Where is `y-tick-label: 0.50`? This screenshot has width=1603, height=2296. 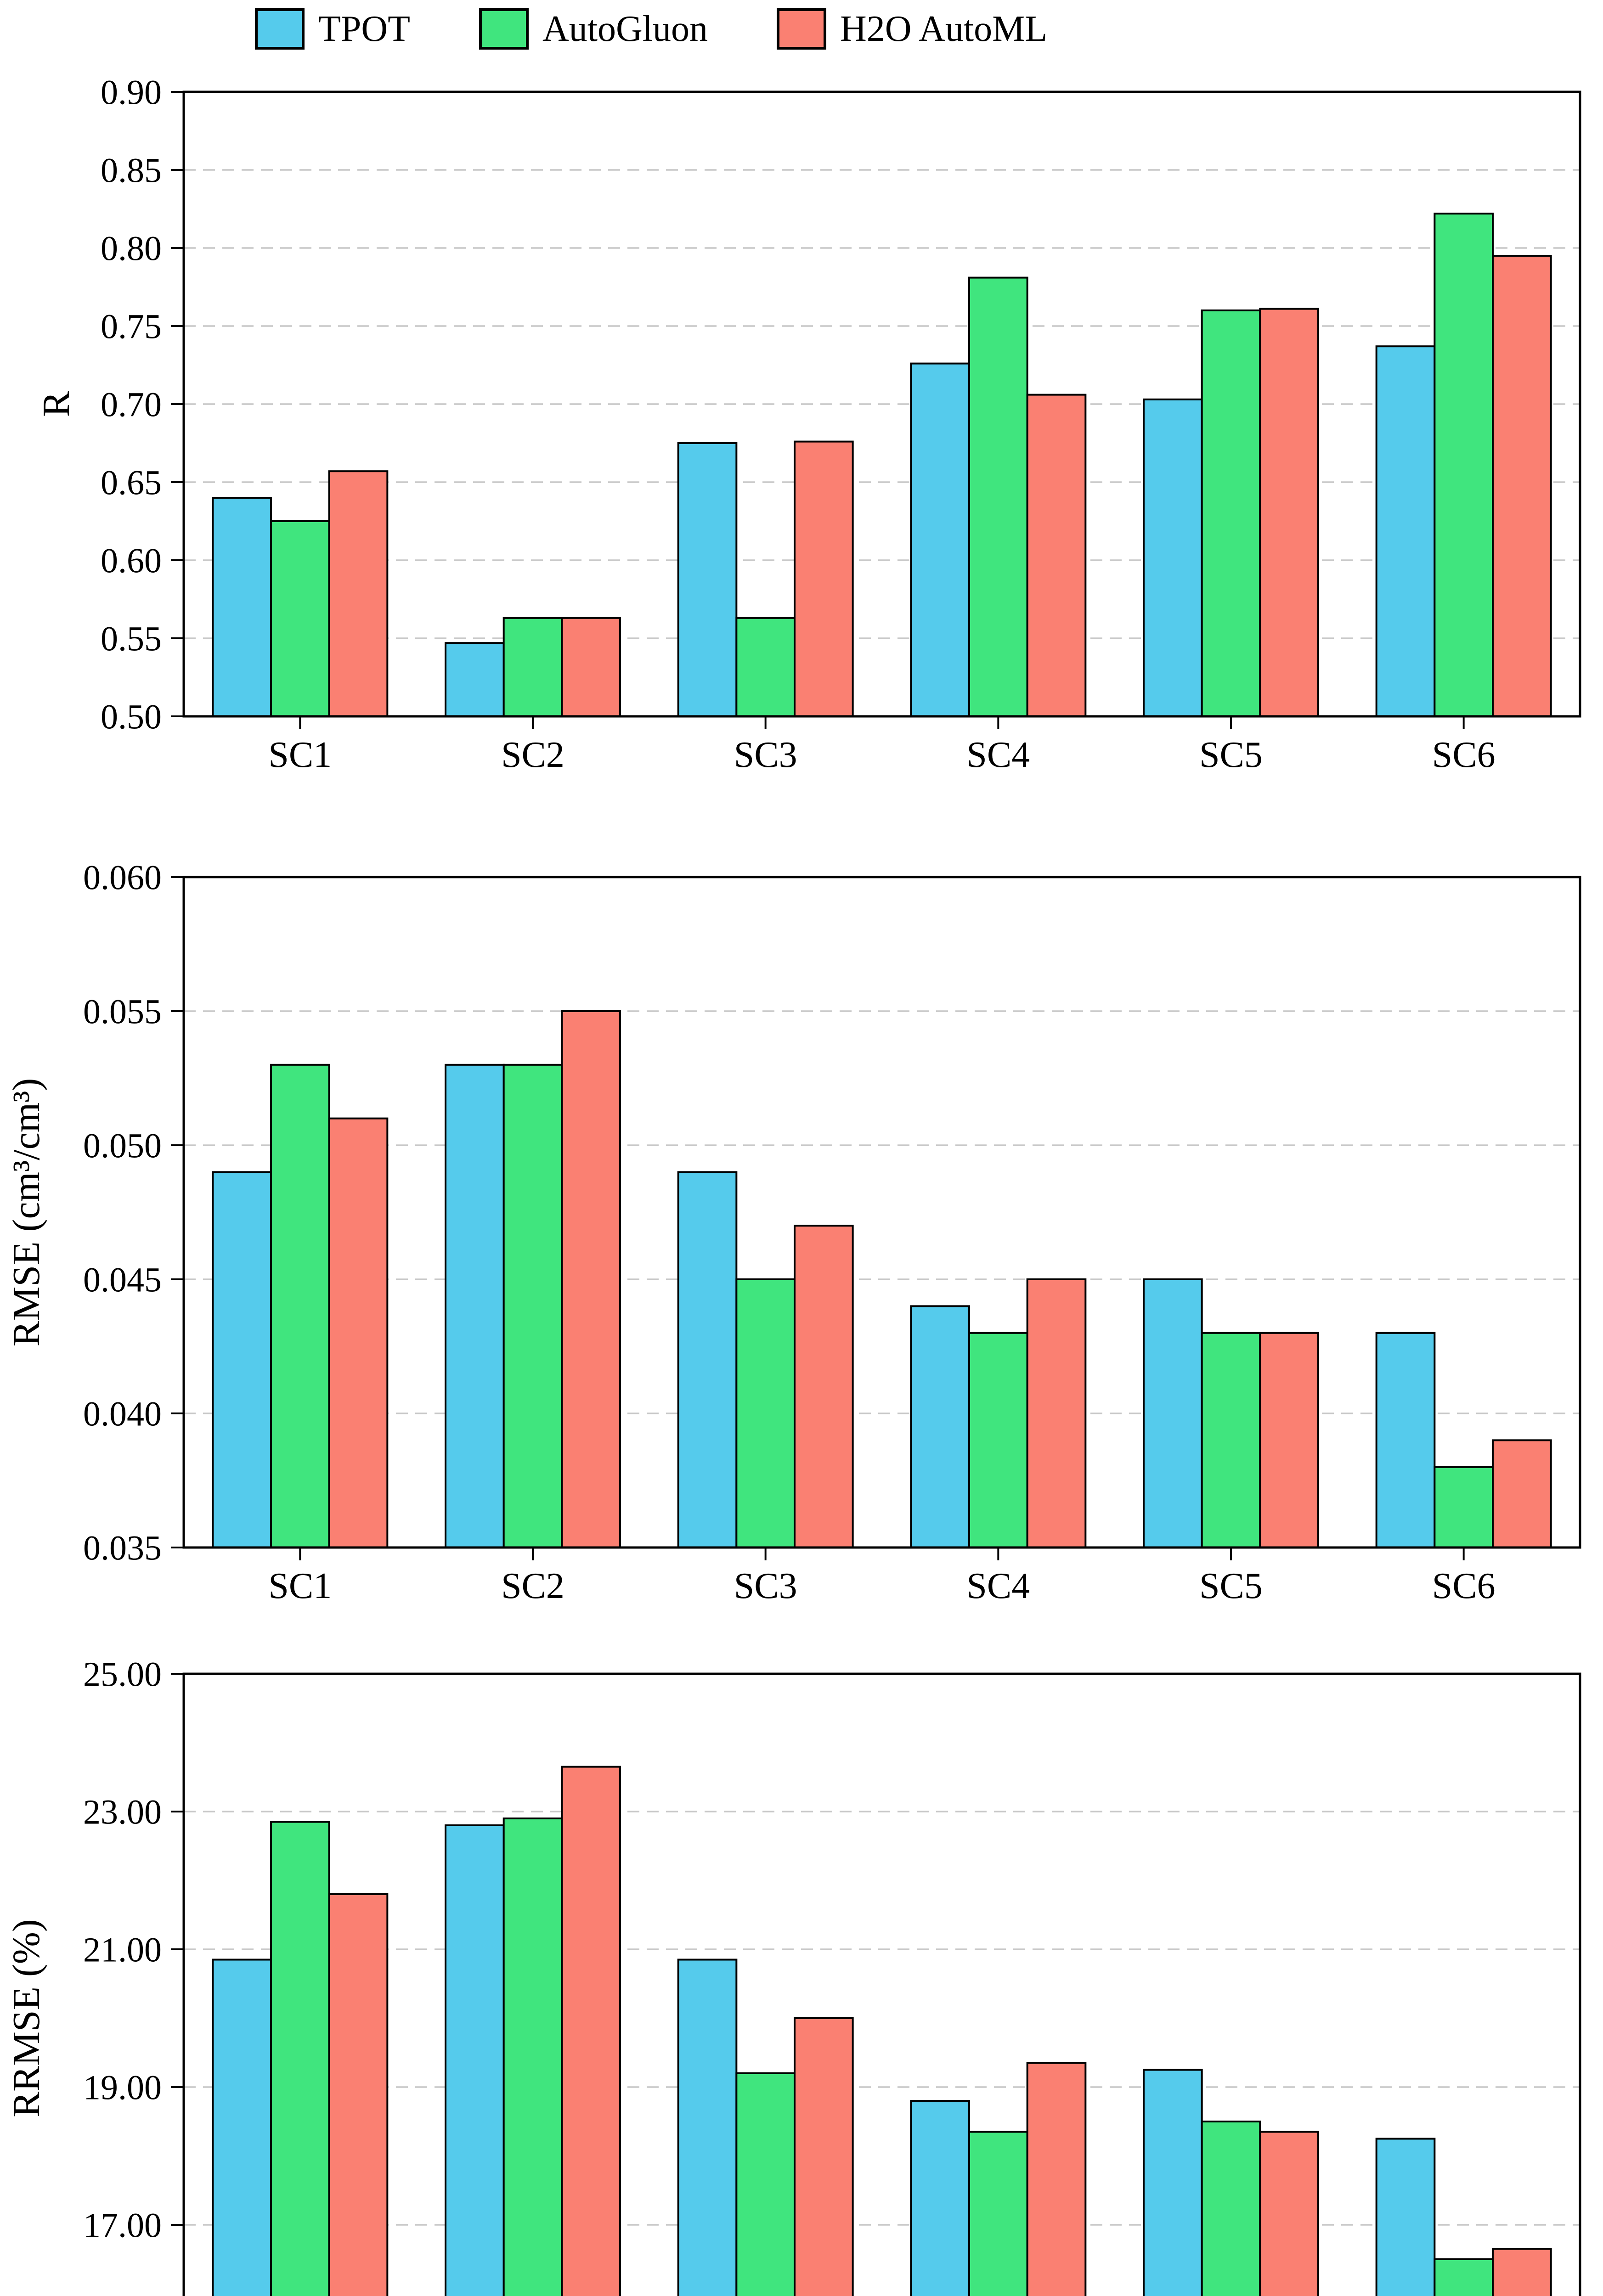
y-tick-label: 0.50 is located at coordinates (131, 717).